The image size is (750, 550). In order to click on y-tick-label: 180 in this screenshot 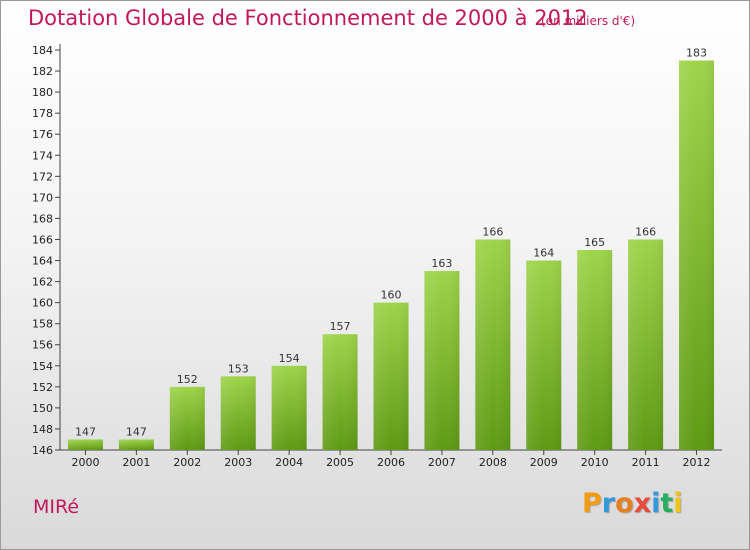, I will do `click(42, 92)`.